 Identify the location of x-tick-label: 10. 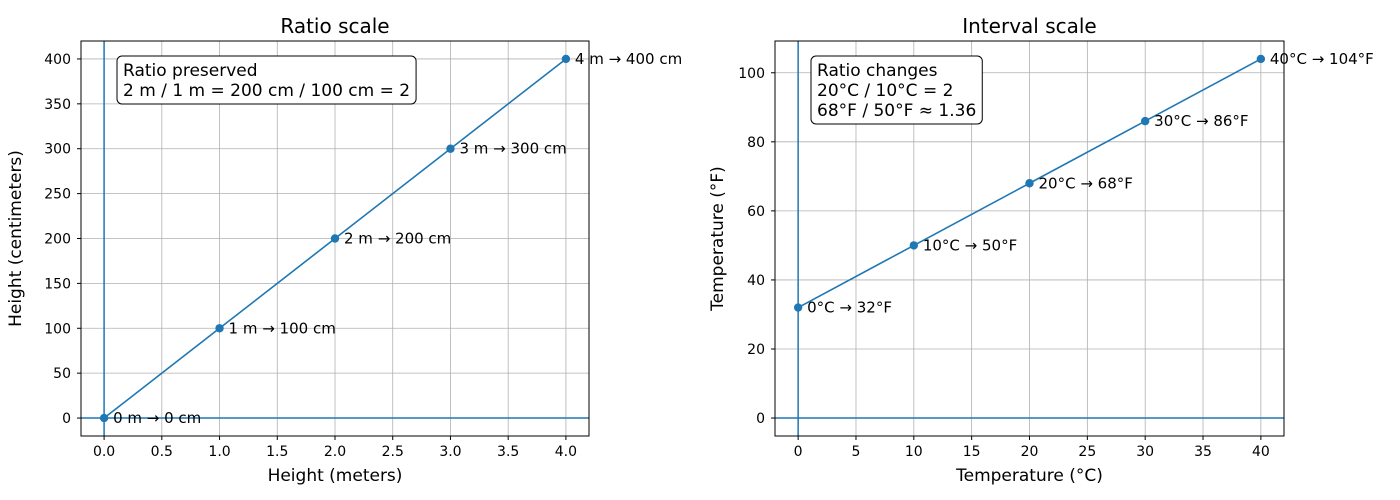
(914, 452).